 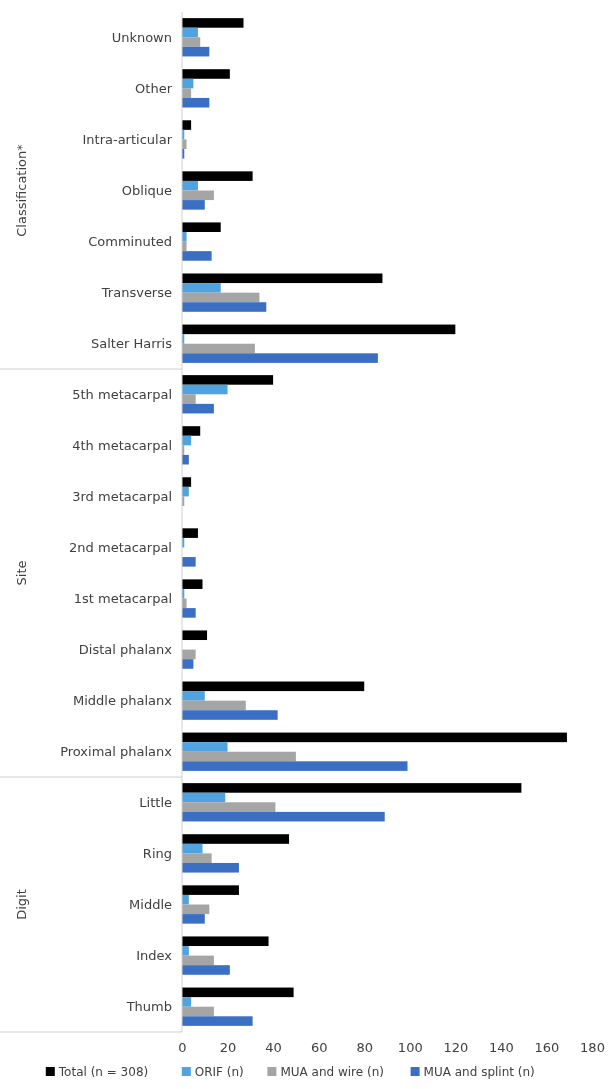 What do you see at coordinates (547, 1048) in the screenshot?
I see `x-tick-label: 160` at bounding box center [547, 1048].